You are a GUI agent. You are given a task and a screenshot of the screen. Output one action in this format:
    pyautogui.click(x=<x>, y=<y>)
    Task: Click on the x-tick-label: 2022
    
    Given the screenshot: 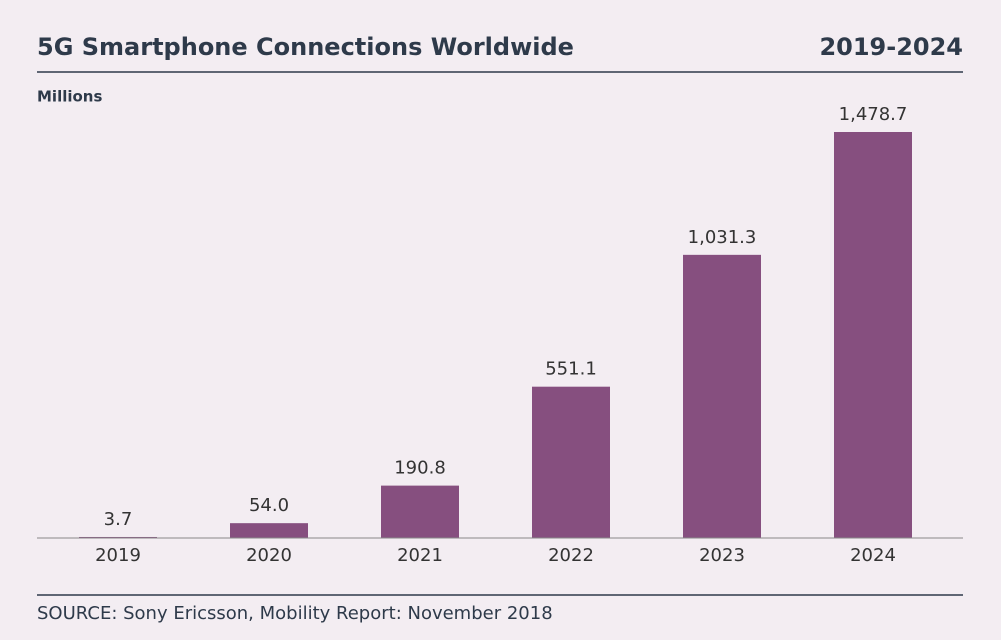 What is the action you would take?
    pyautogui.click(x=571, y=555)
    